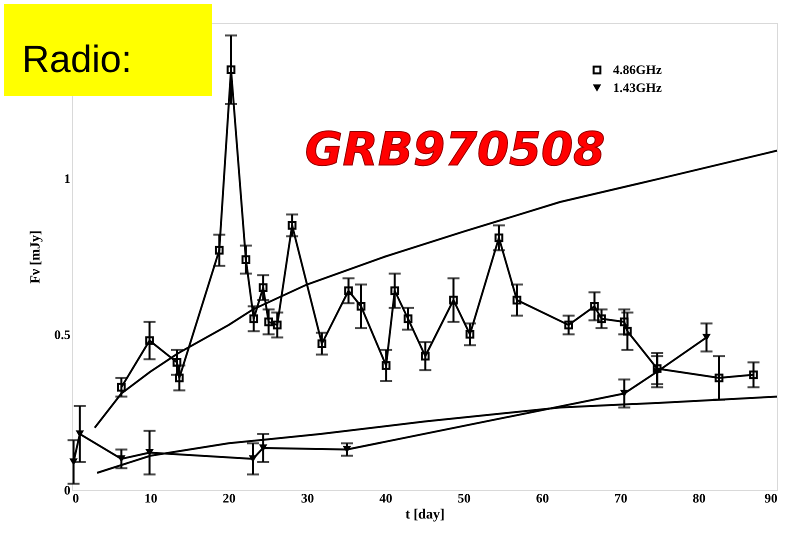 This screenshot has width=798, height=541. What do you see at coordinates (229, 498) in the screenshot?
I see `x-tick-label: 20` at bounding box center [229, 498].